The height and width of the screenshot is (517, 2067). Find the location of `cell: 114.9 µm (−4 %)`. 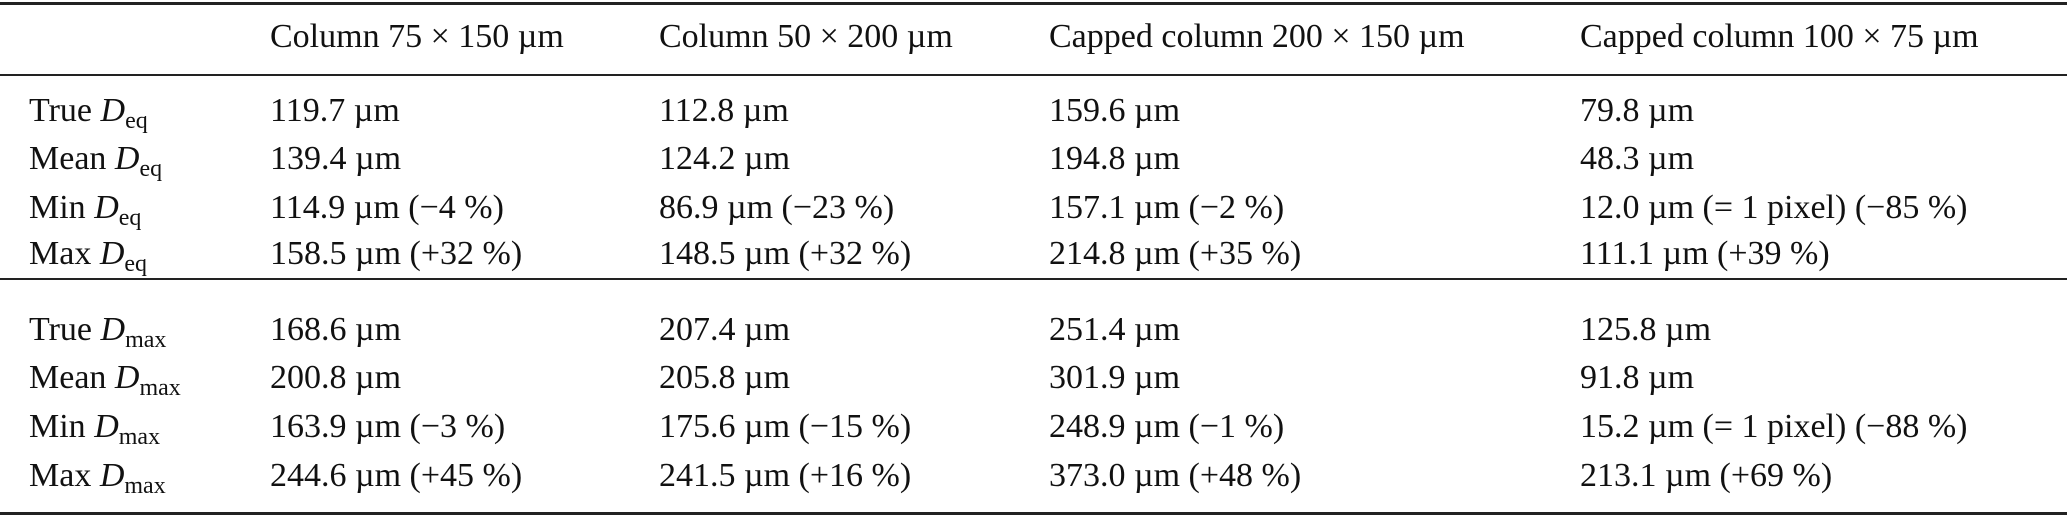

cell: 114.9 µm (−4 %) is located at coordinates (387, 207).